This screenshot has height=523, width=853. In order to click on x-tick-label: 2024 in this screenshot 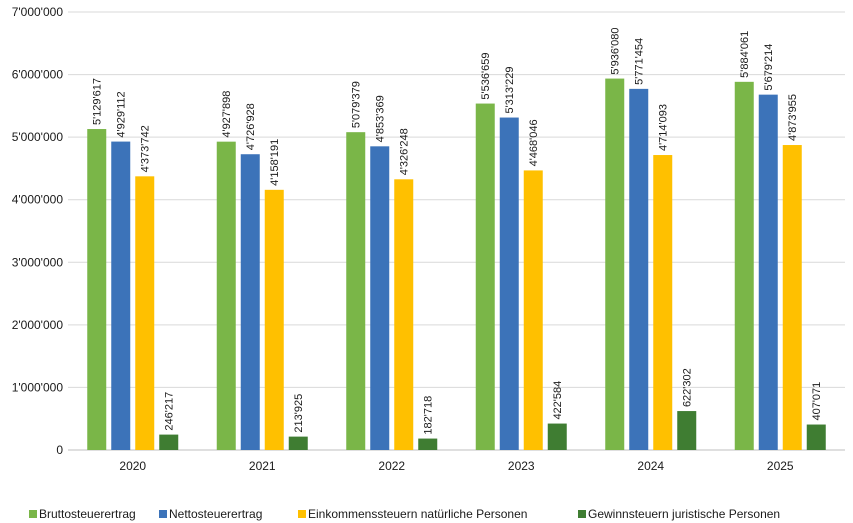, I will do `click(650, 466)`.